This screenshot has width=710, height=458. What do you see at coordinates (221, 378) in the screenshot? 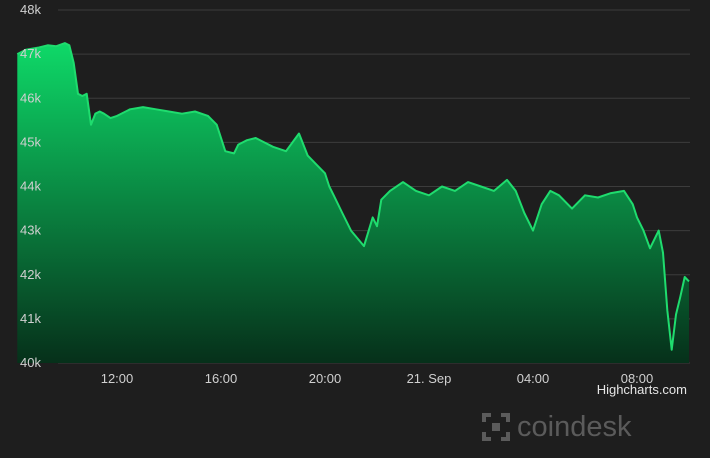
I see `x-tick-label: 16:00` at bounding box center [221, 378].